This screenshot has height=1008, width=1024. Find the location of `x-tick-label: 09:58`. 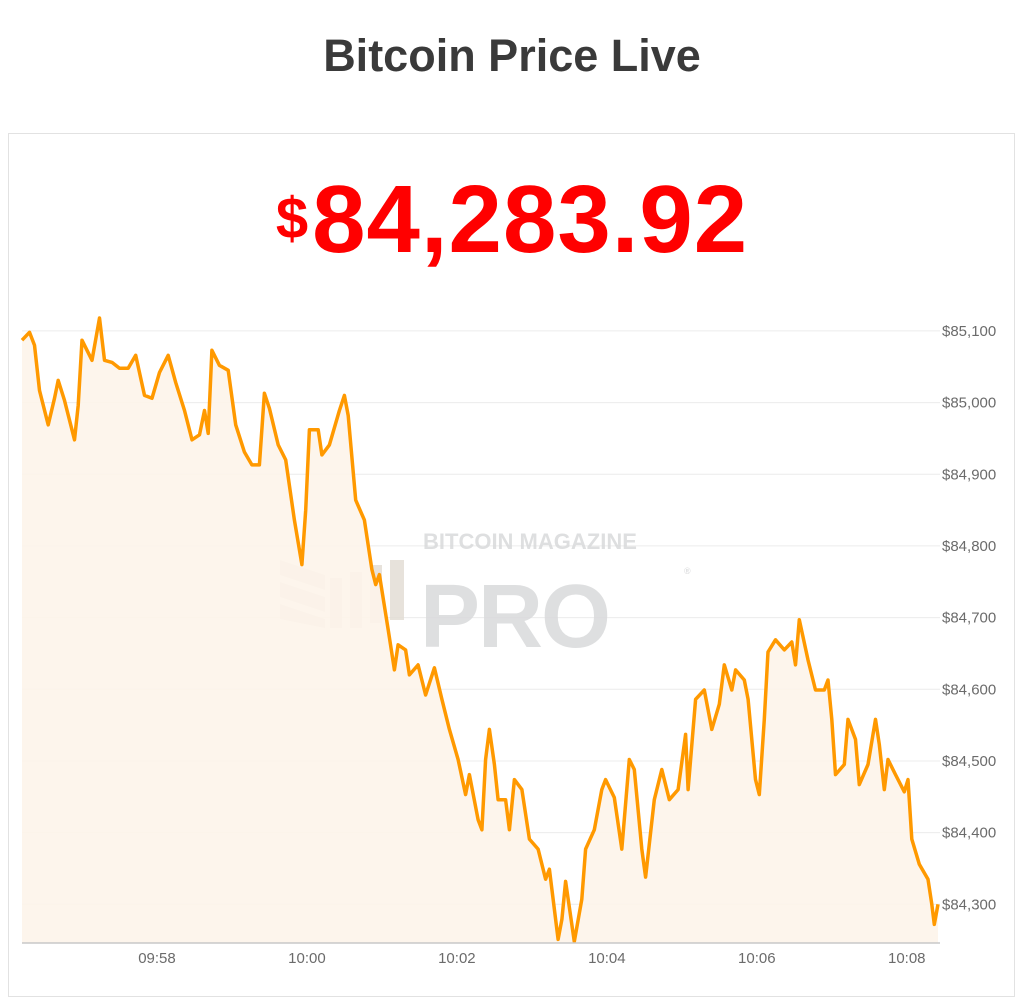

x-tick-label: 09:58 is located at coordinates (157, 958).